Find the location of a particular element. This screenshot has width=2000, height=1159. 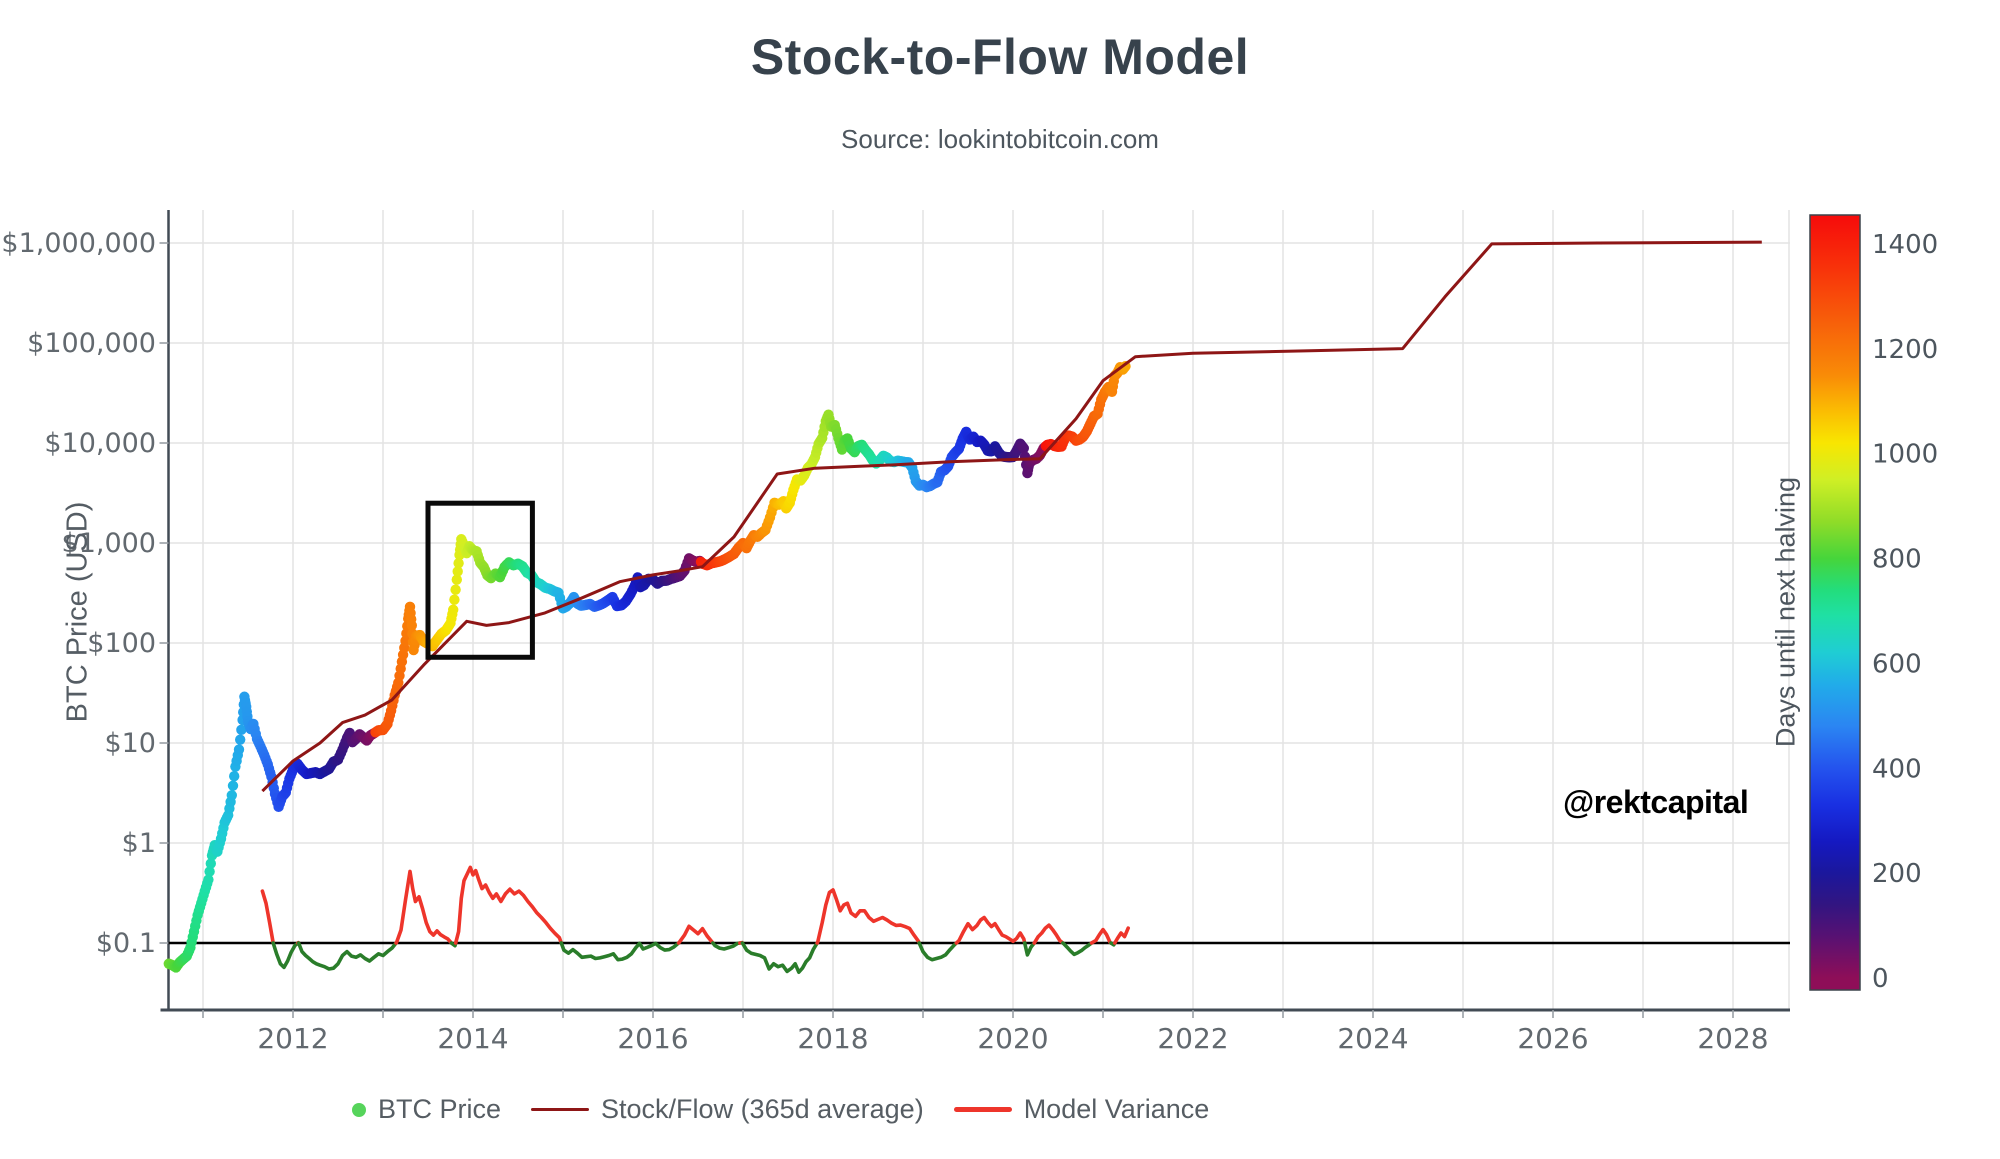

svg-text: $1 is located at coordinates (139, 843).